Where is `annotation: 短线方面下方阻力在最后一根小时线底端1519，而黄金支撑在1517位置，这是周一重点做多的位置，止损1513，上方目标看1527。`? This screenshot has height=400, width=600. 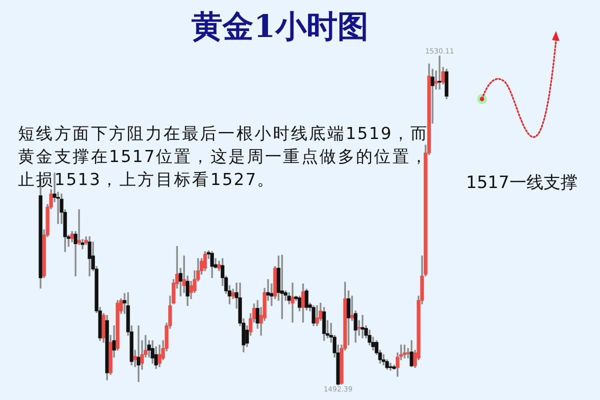 annotation: 短线方面下方阻力在最后一根小时线底端1519，而黄金支撑在1517位置，这是周一重点做多的位置，止损1513，上方目标看1527。 is located at coordinates (224, 157).